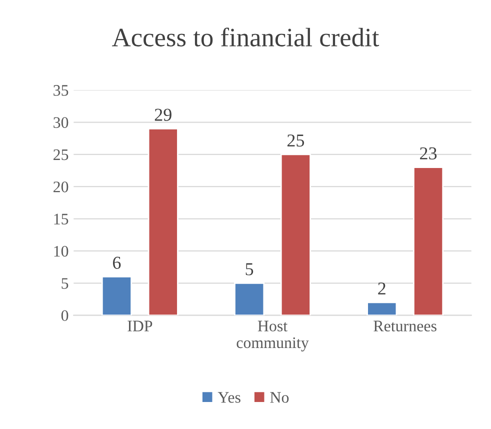 The width and height of the screenshot is (491, 429). I want to click on data-label: 23, so click(428, 153).